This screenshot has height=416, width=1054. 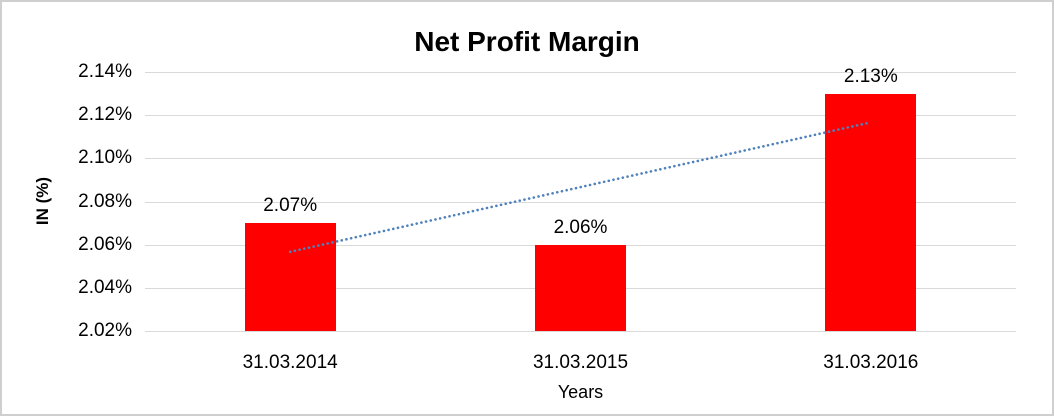 I want to click on bar-data-label: 2.06%, so click(x=580, y=227).